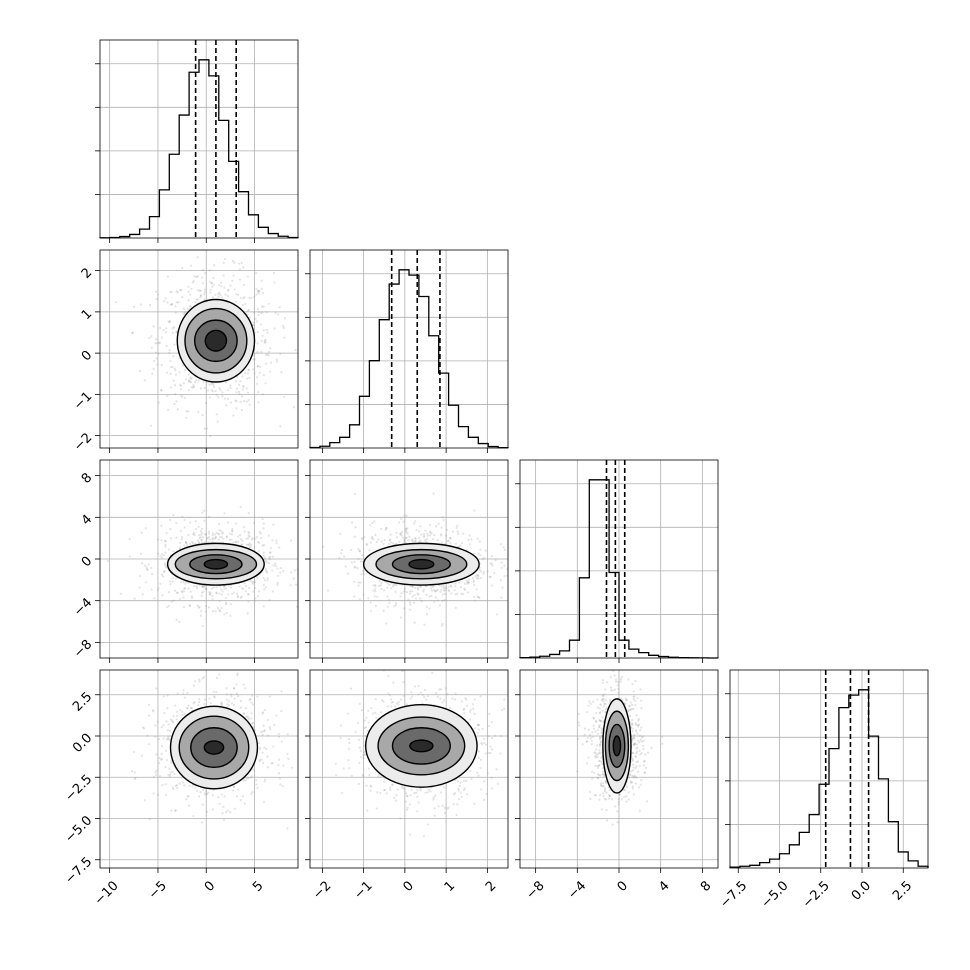  Describe the element at coordinates (205, 334) in the screenshot. I see `panel-content` at that location.